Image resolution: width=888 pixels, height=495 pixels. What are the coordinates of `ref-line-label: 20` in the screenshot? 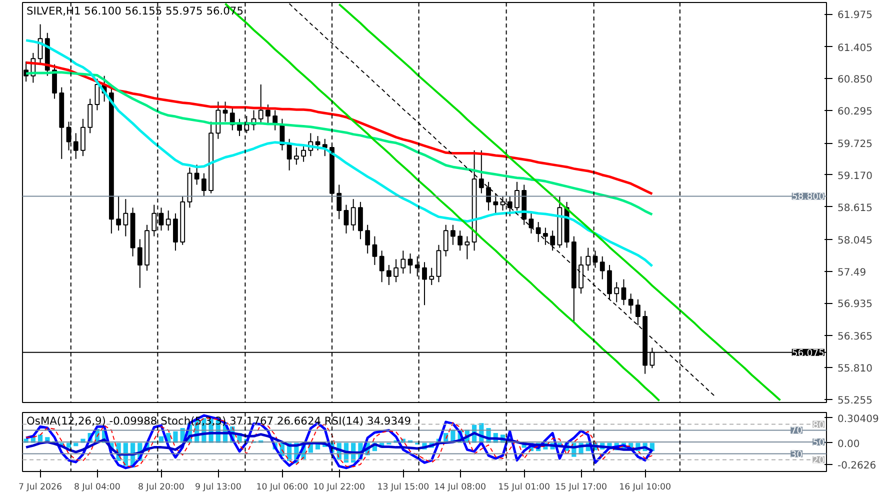 It's located at (818, 460).